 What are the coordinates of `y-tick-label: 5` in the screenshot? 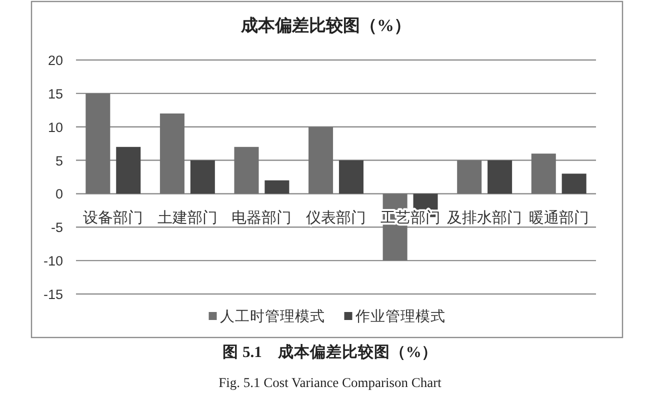 It's located at (59, 160).